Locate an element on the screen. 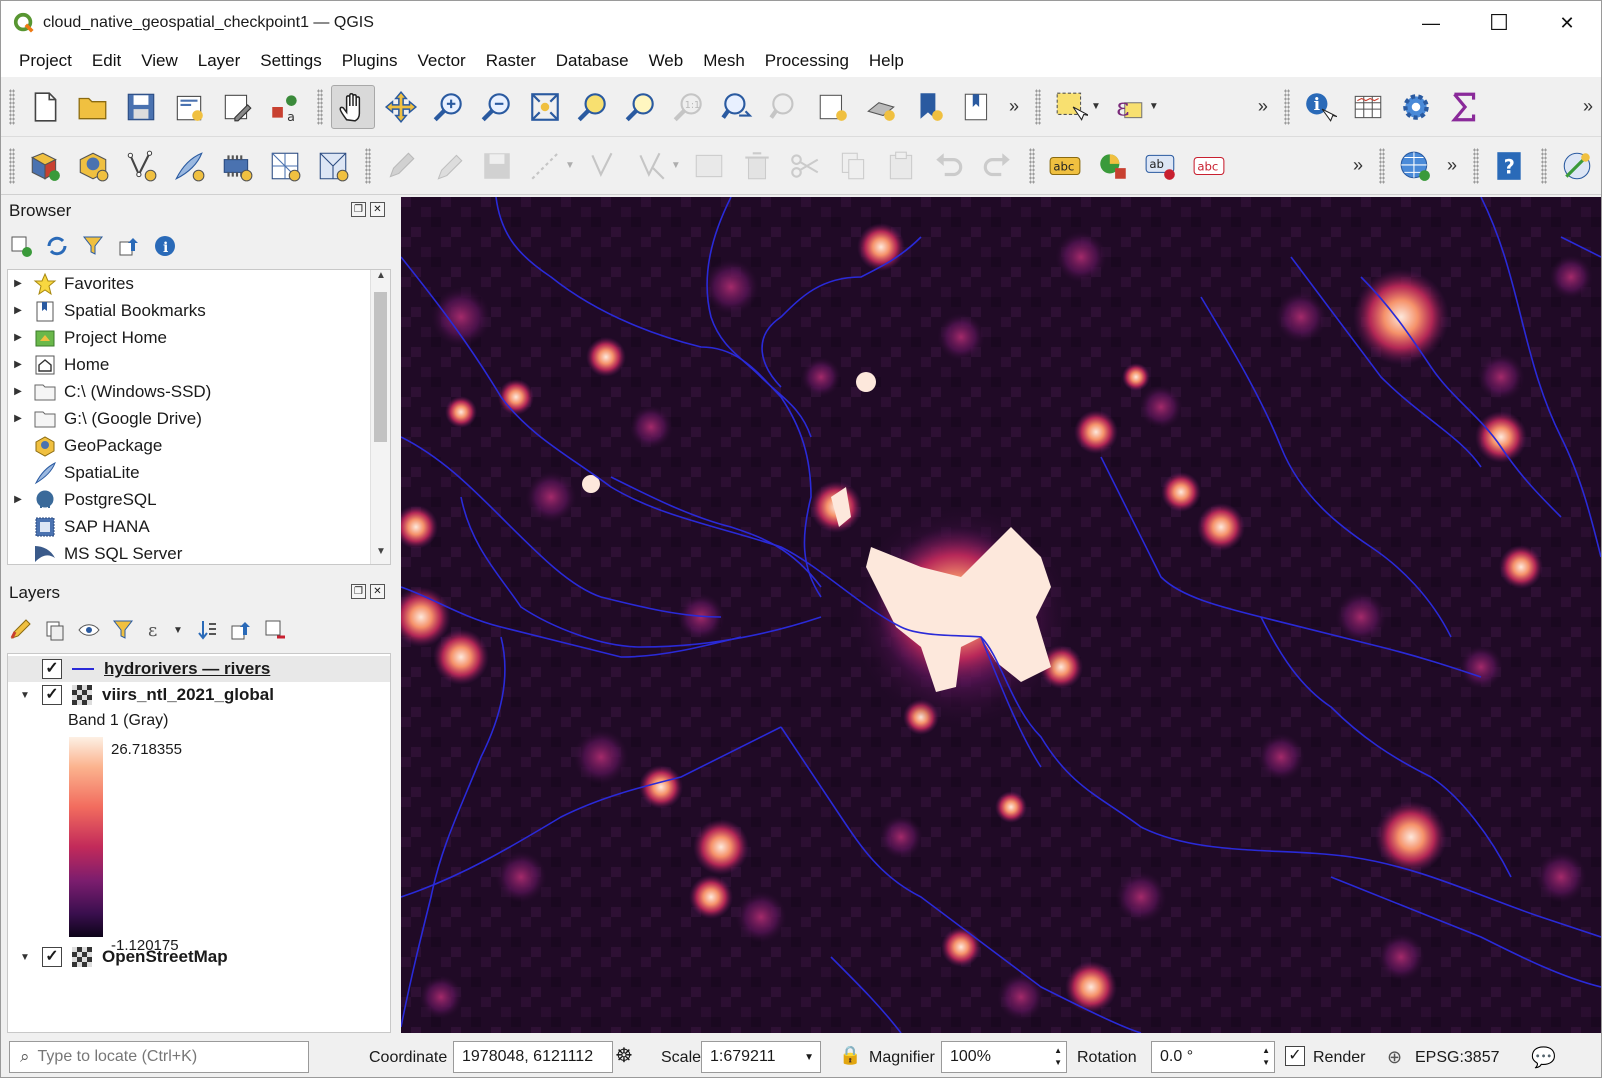 The height and width of the screenshot is (1078, 1602). new-virtual-layer-button is located at coordinates (285, 166).